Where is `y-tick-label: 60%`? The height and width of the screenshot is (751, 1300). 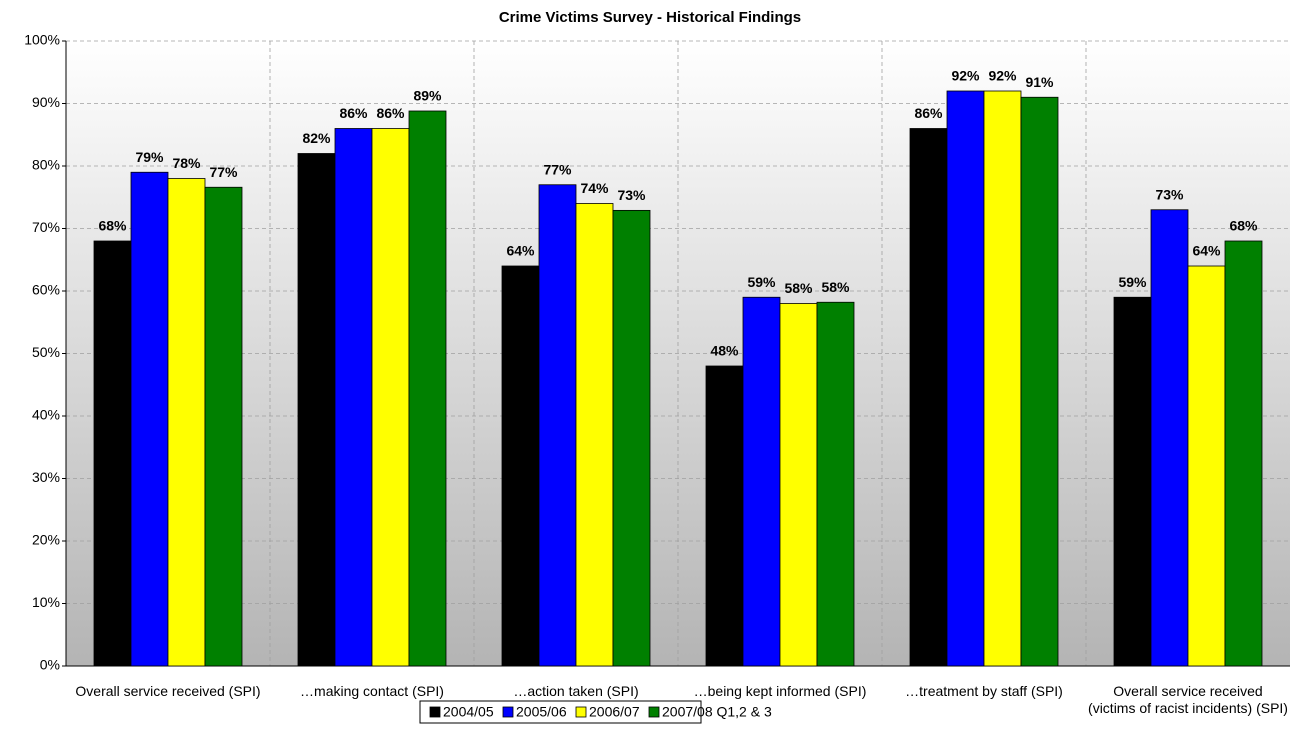 y-tick-label: 60% is located at coordinates (46, 290).